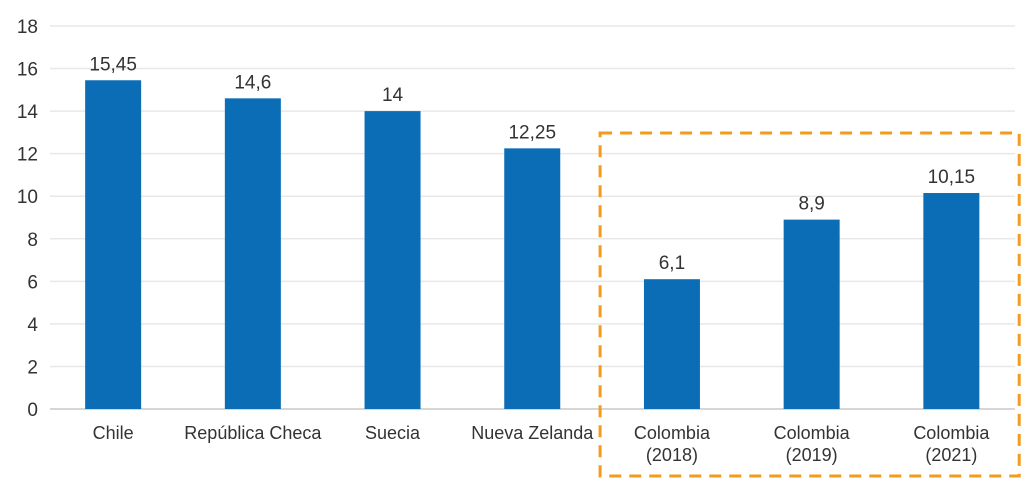 The width and height of the screenshot is (1024, 486). I want to click on y-tick-label: 6, so click(32, 282).